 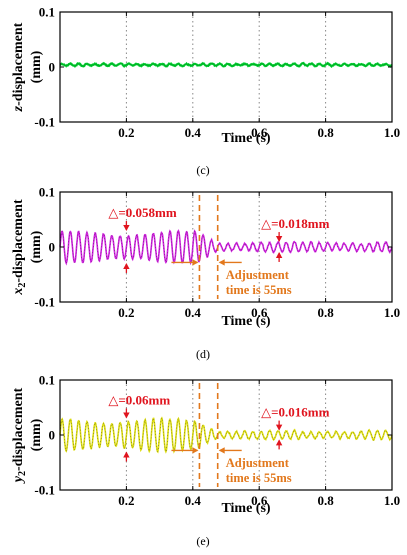 What do you see at coordinates (142, 212) in the screenshot?
I see `delta-label: △=0.058mm` at bounding box center [142, 212].